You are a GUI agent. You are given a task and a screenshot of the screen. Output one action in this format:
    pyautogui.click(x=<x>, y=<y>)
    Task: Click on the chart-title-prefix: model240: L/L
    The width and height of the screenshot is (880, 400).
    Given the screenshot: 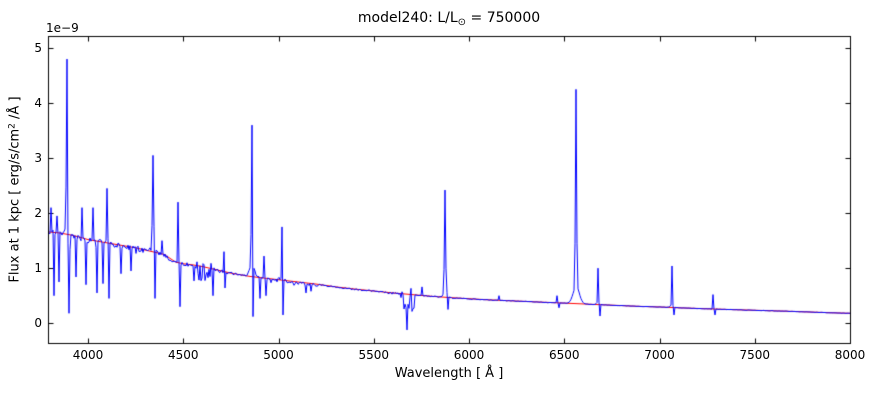 What is the action you would take?
    pyautogui.click(x=407, y=18)
    